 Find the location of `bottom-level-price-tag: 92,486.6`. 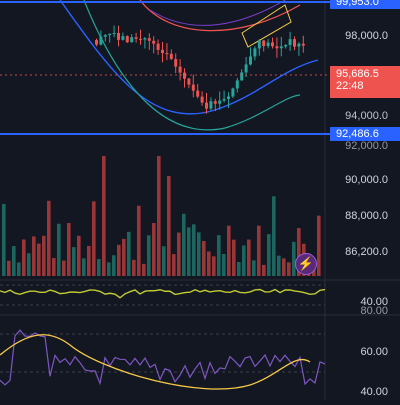

bottom-level-price-tag: 92,486.6 is located at coordinates (365, 134).